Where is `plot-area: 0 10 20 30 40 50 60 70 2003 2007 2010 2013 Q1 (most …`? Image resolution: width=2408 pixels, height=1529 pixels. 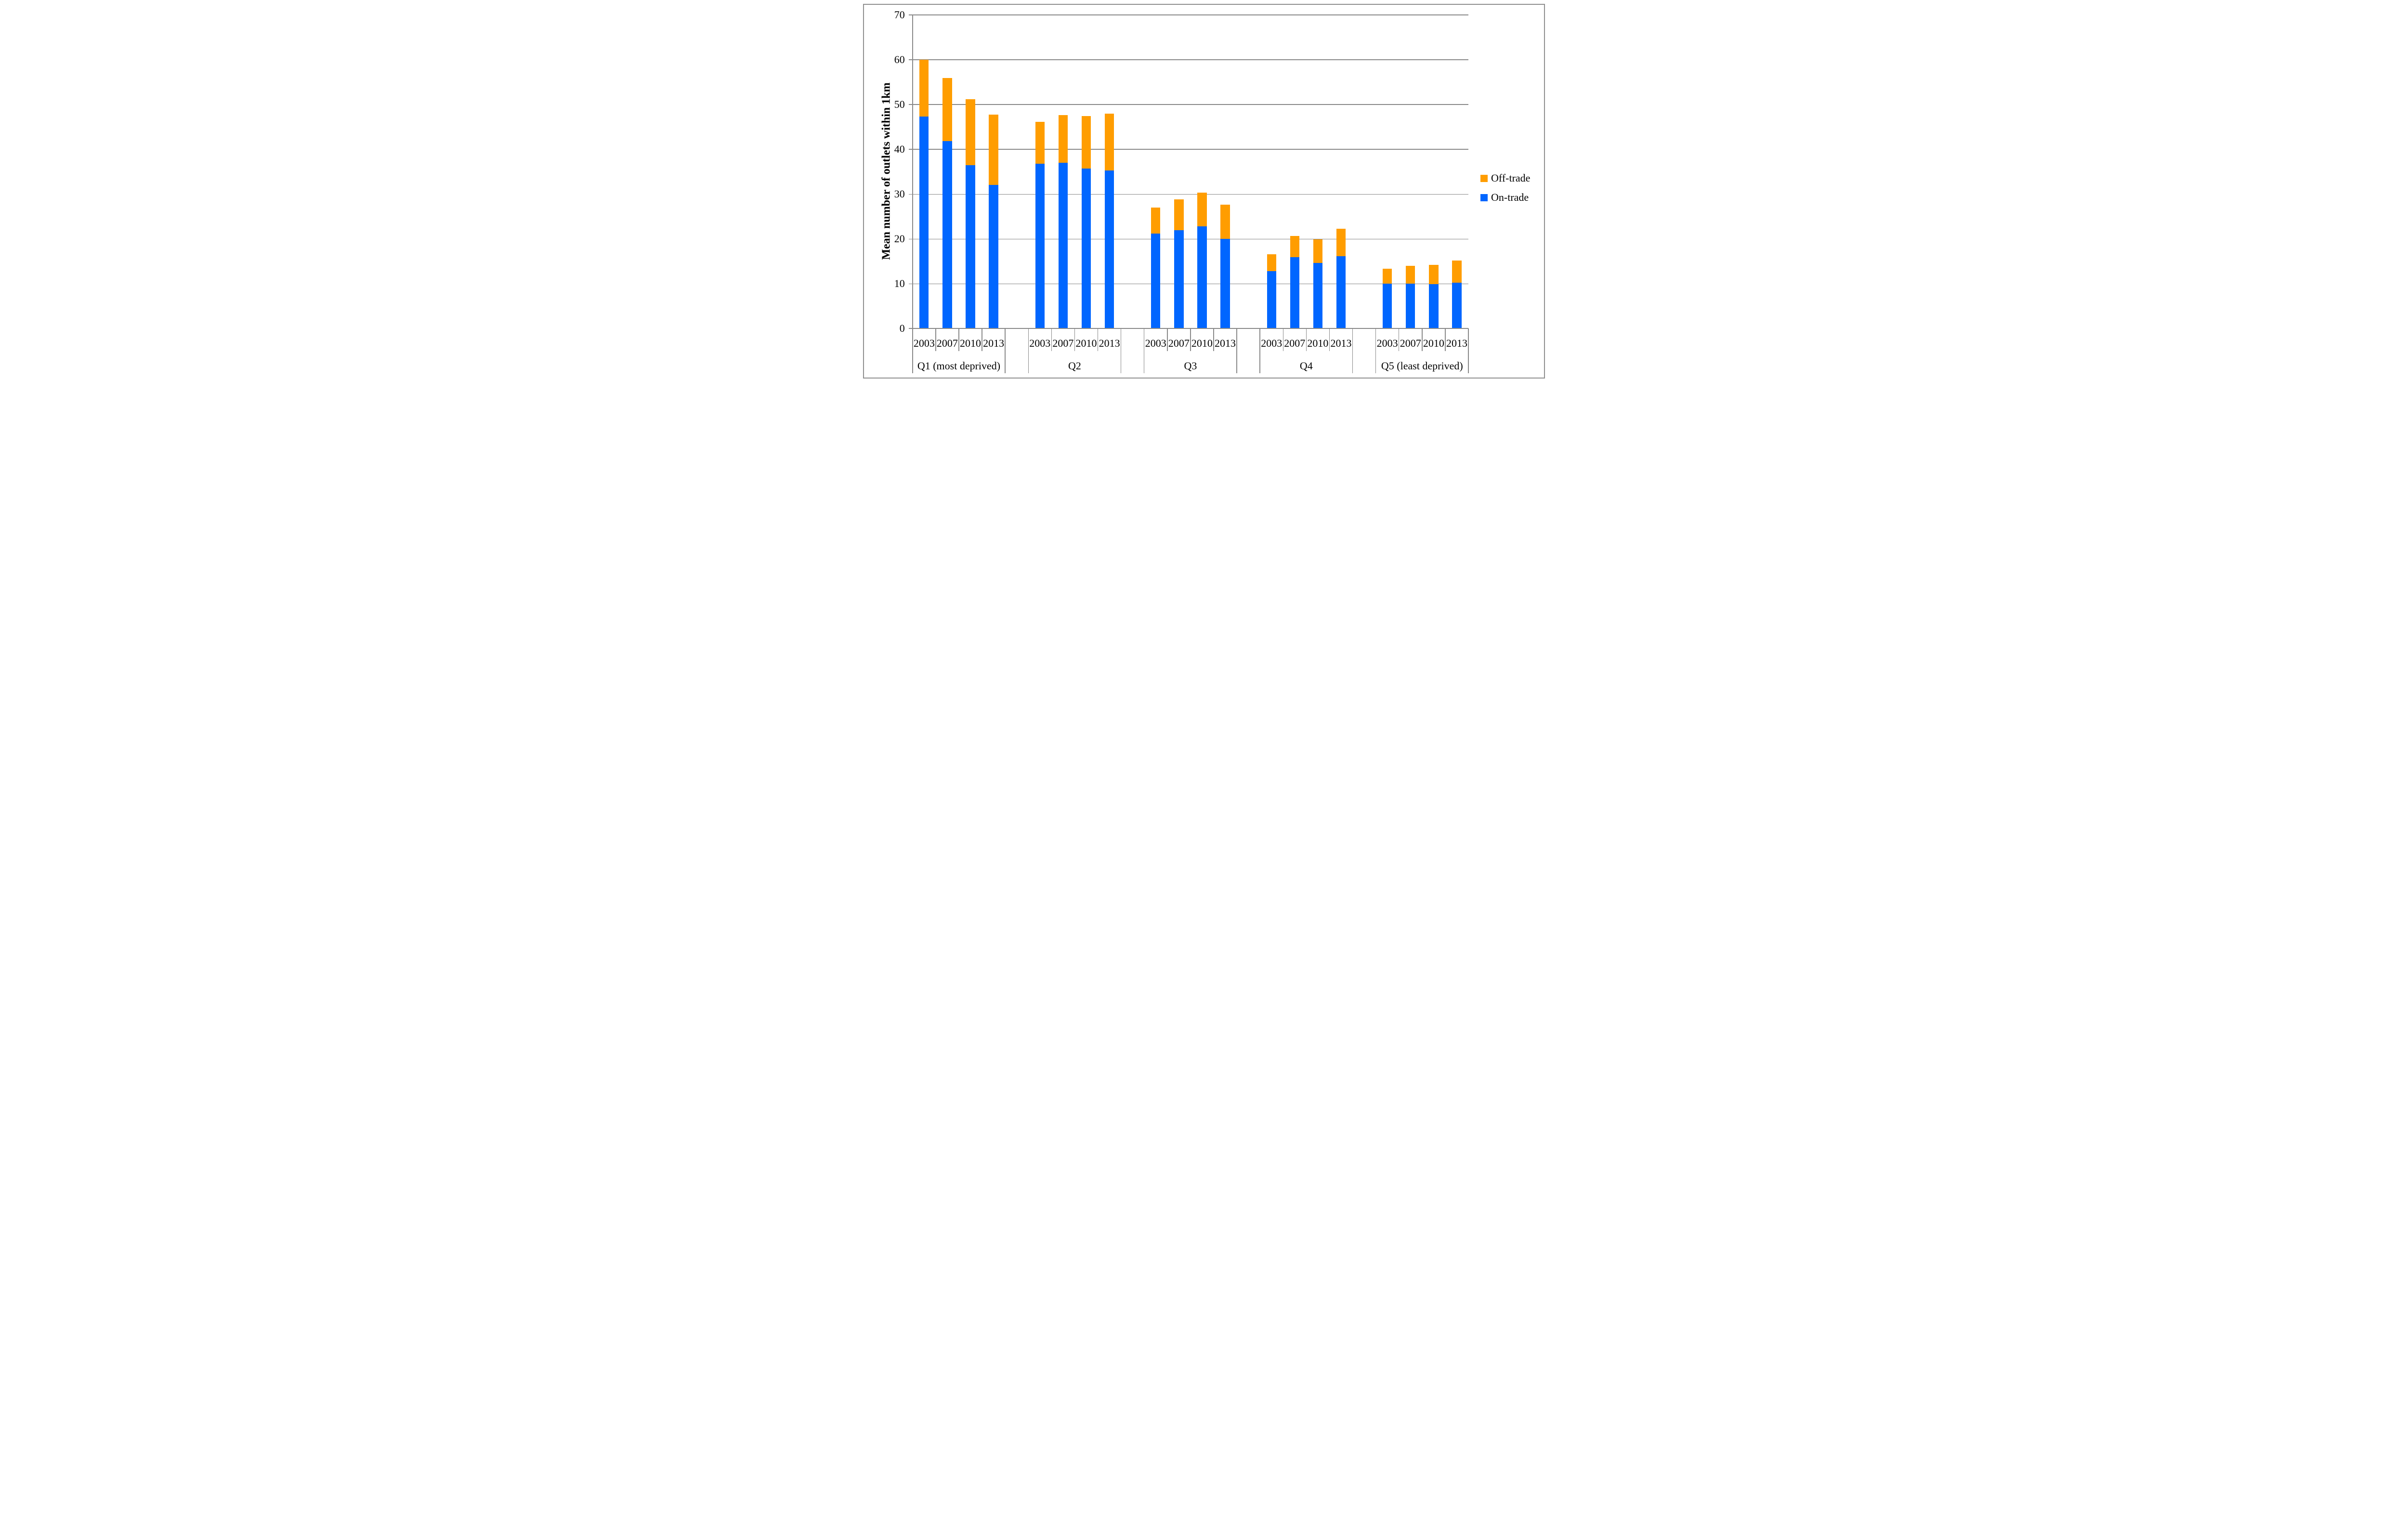
plot-area: 0 10 20 30 40 50 60 70 2003 2007 2010 2013 Q1 (most … is located at coordinates (1204, 191).